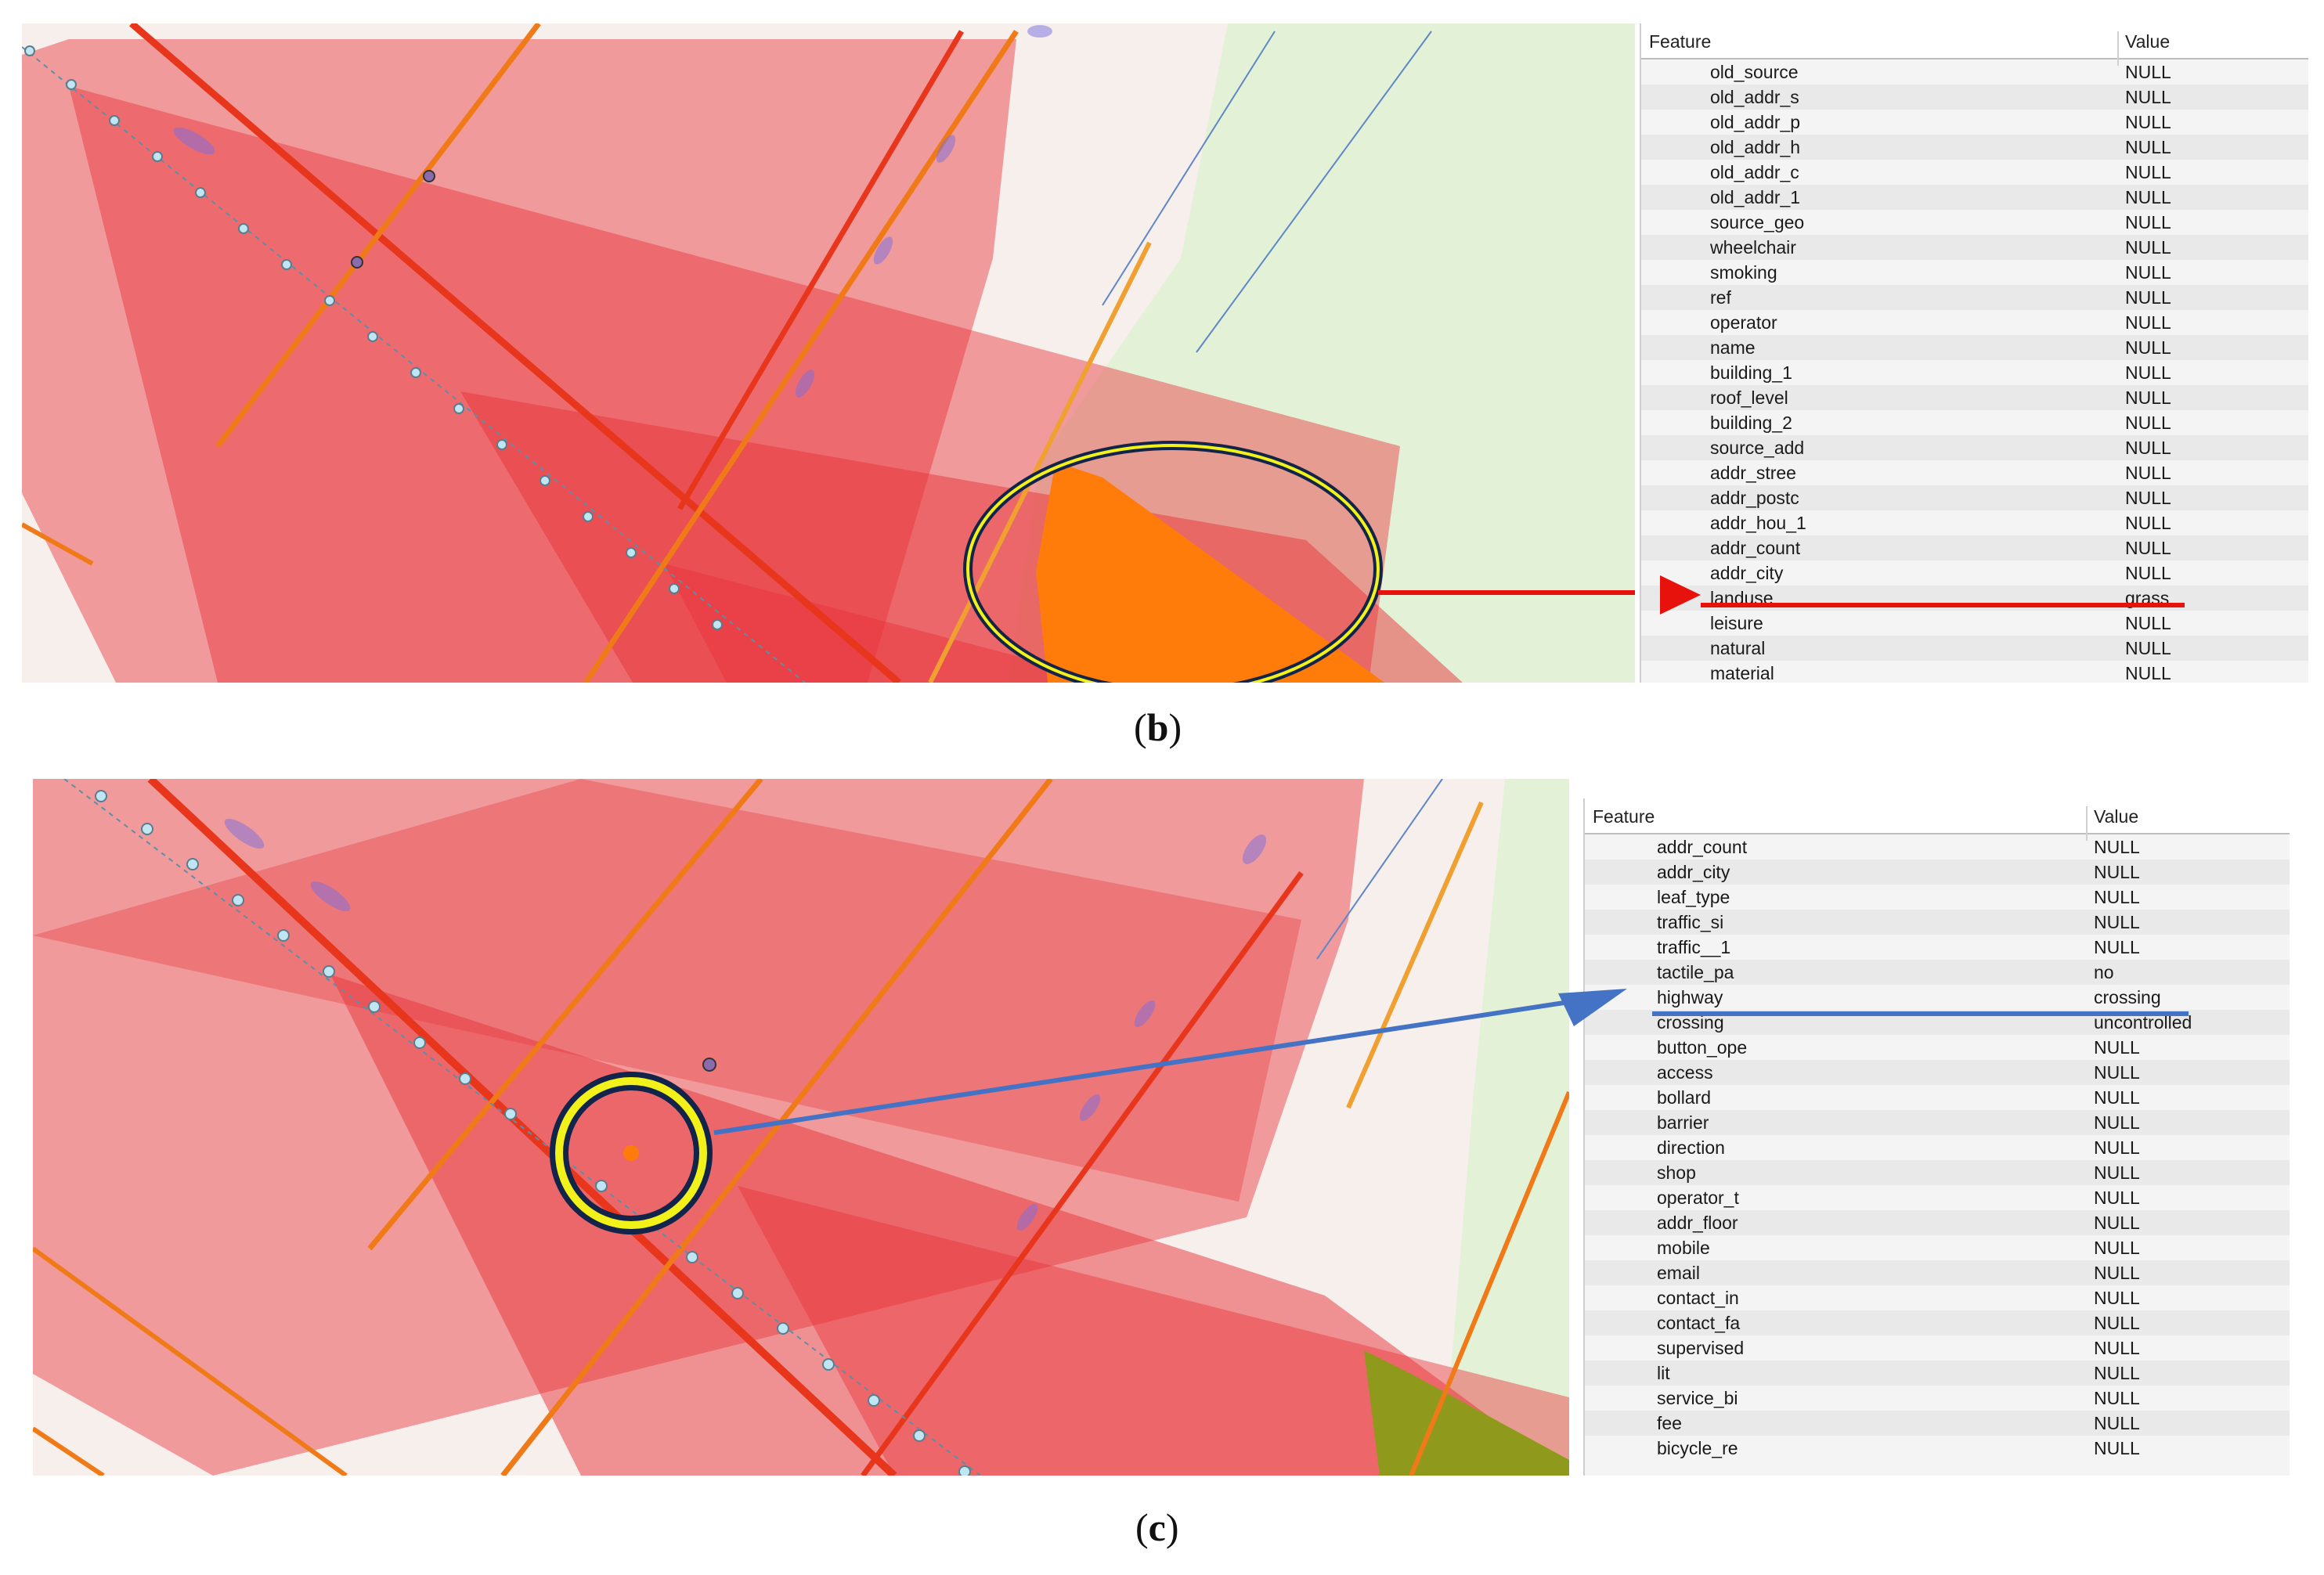 The image size is (2324, 1575). I want to click on feature-cell: contact_in, so click(1698, 1298).